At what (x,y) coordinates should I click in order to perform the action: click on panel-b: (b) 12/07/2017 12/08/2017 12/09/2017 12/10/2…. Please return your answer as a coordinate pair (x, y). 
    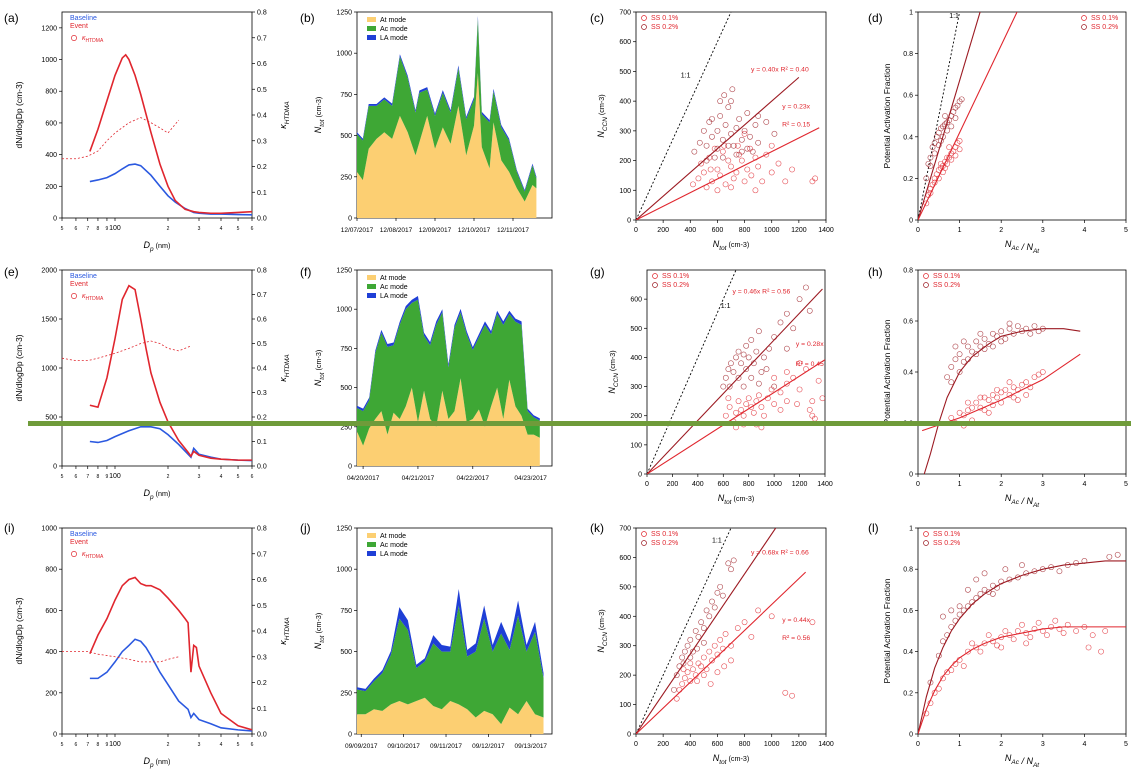
    Looking at the image, I should click on (426, 122).